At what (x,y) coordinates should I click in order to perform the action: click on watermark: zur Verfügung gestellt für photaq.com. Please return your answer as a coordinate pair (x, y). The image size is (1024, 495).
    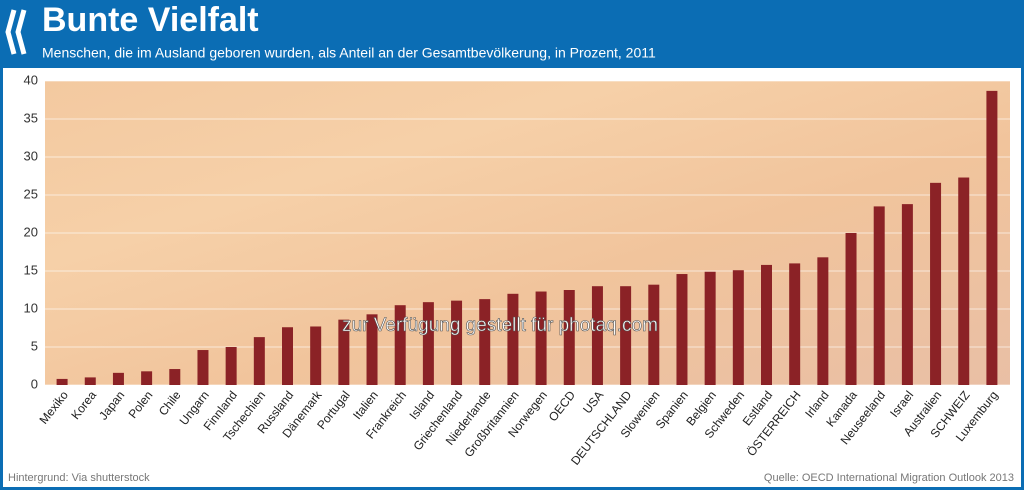
    Looking at the image, I should click on (500, 325).